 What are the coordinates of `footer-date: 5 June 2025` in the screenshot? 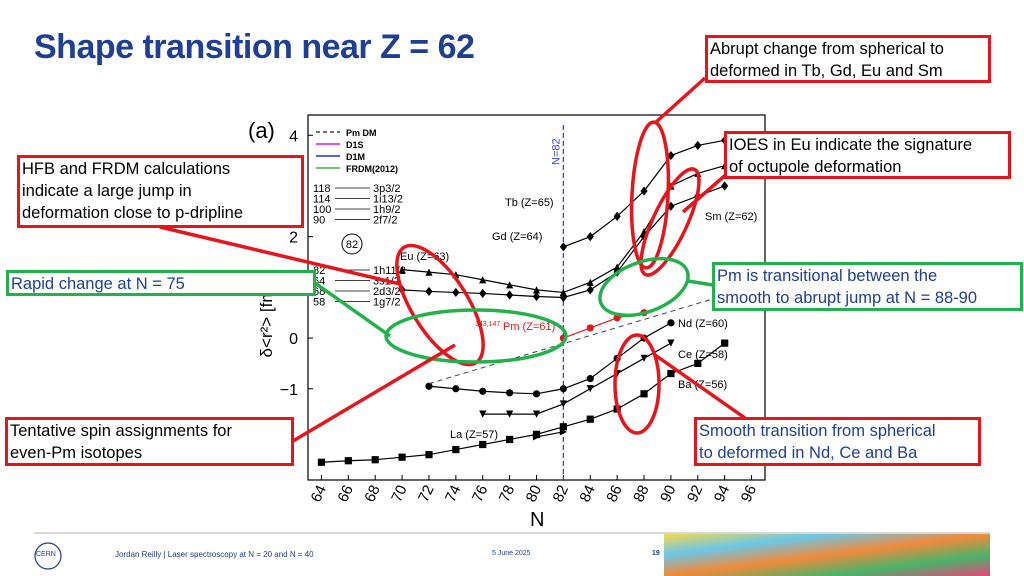 It's located at (511, 553).